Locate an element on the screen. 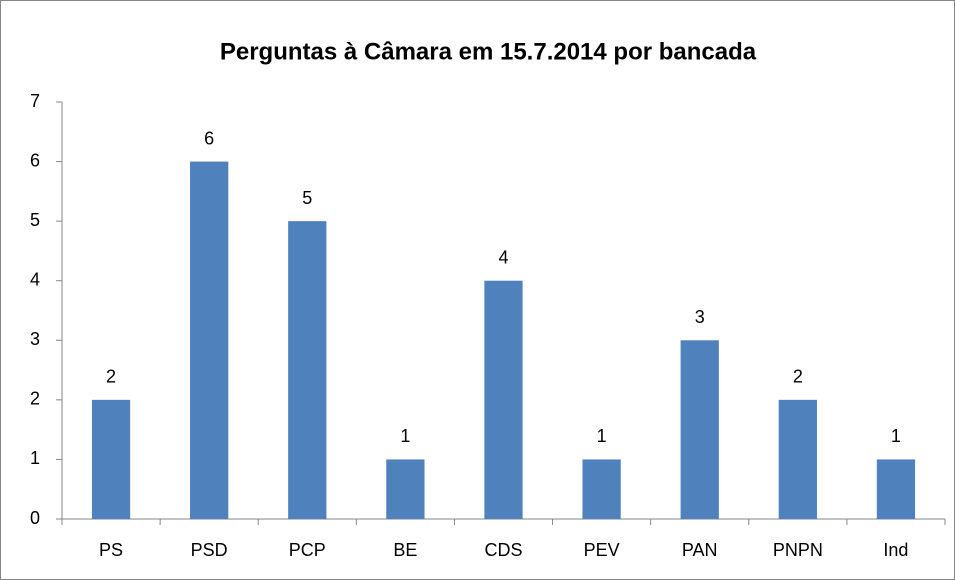  data-label: 6 is located at coordinates (209, 138).